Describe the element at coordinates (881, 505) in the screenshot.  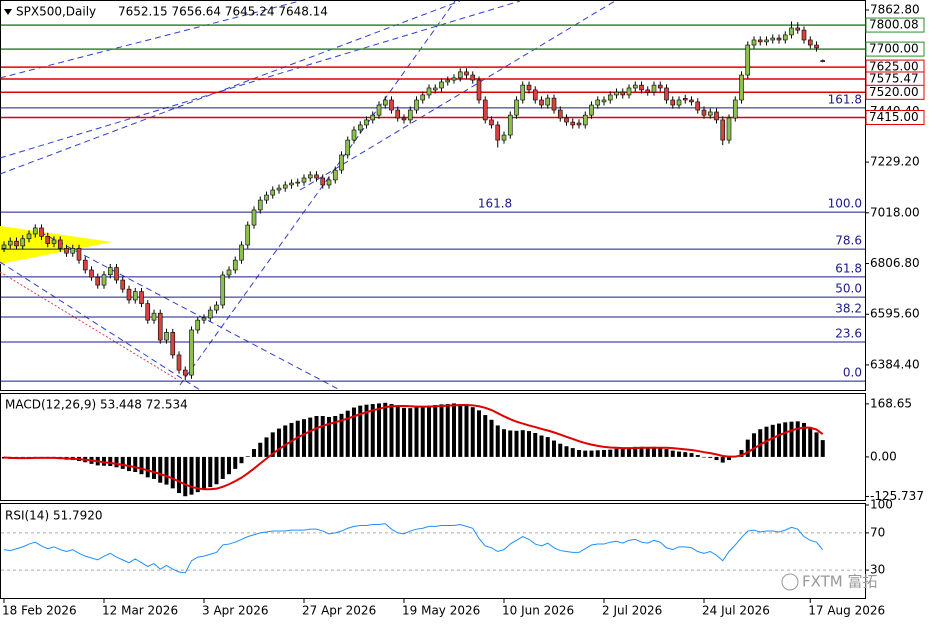
I see `y-tick-label: 100` at that location.